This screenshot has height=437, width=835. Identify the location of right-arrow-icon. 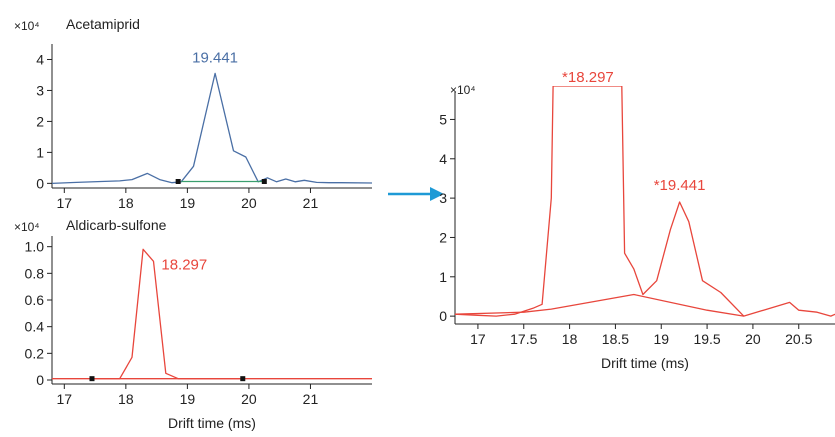
(416, 194).